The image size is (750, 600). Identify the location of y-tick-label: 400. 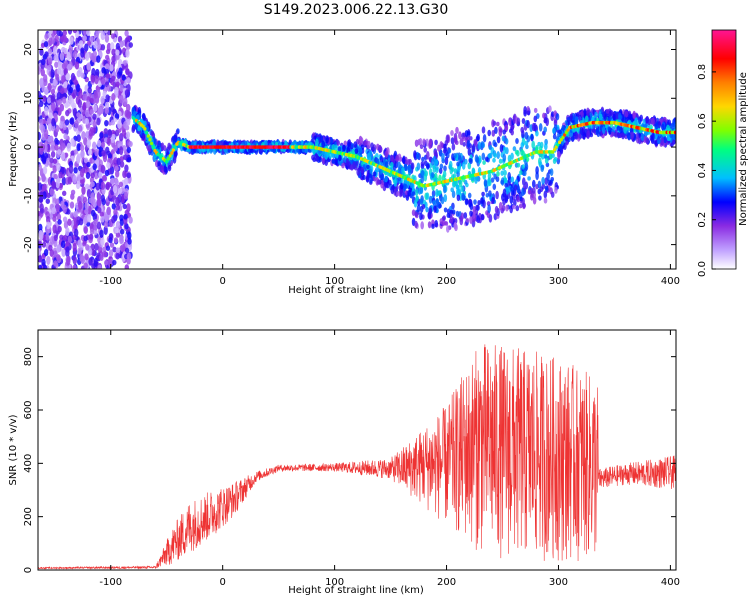
(28, 463).